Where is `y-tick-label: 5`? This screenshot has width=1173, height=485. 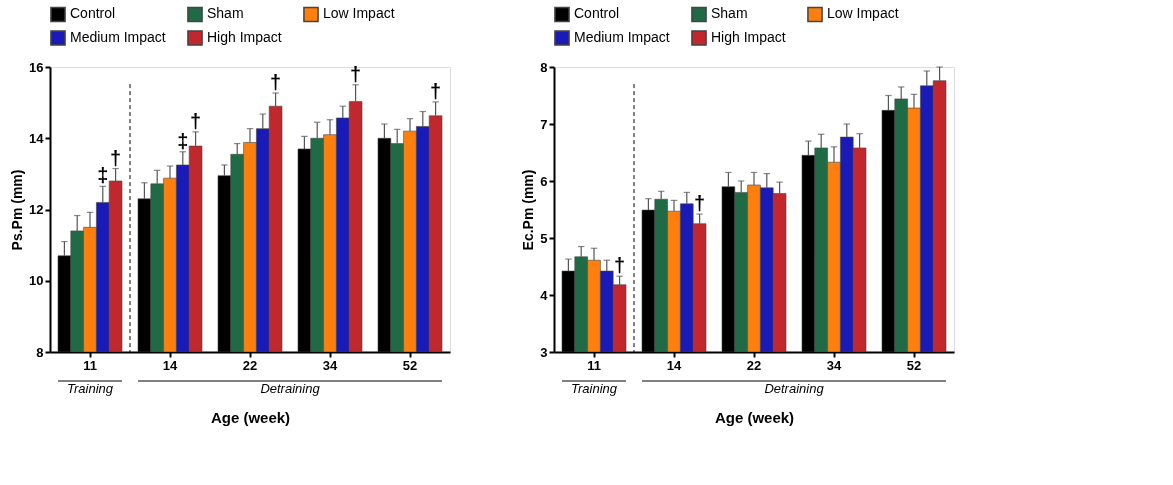 y-tick-label: 5 is located at coordinates (544, 238).